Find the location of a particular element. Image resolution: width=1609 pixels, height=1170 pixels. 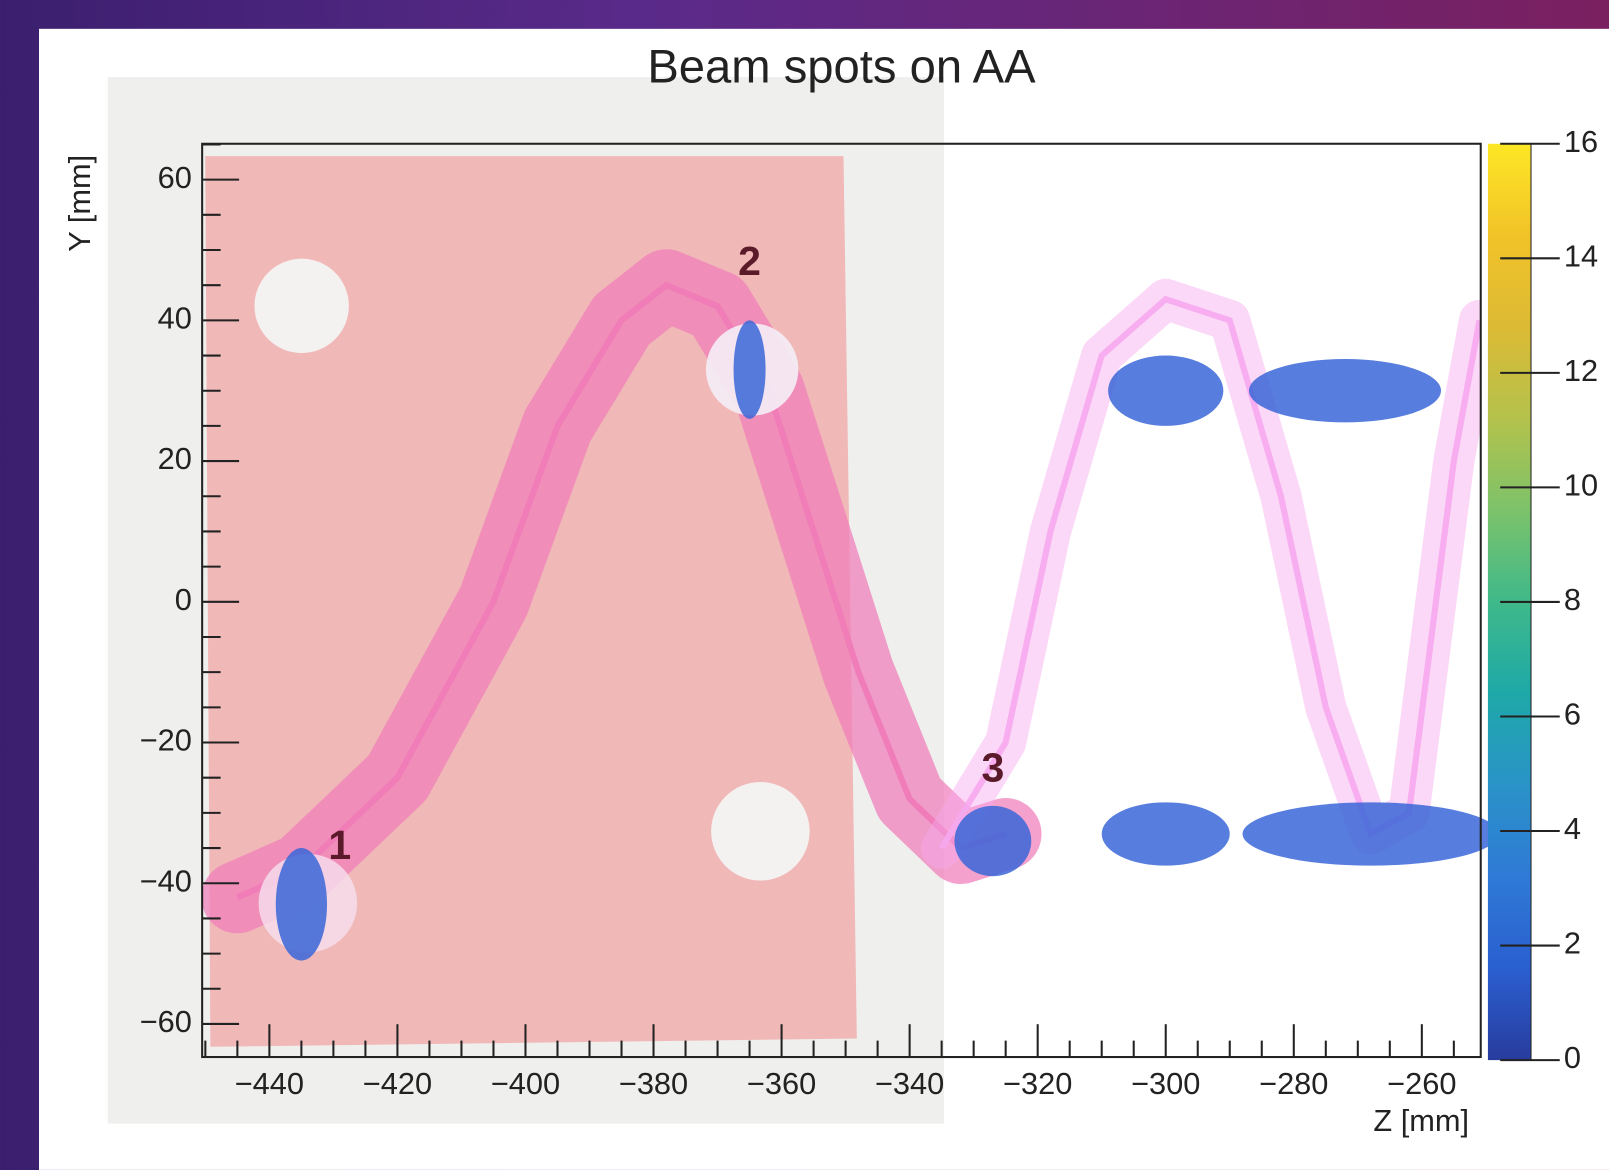

annotation: 2 is located at coordinates (749, 261).